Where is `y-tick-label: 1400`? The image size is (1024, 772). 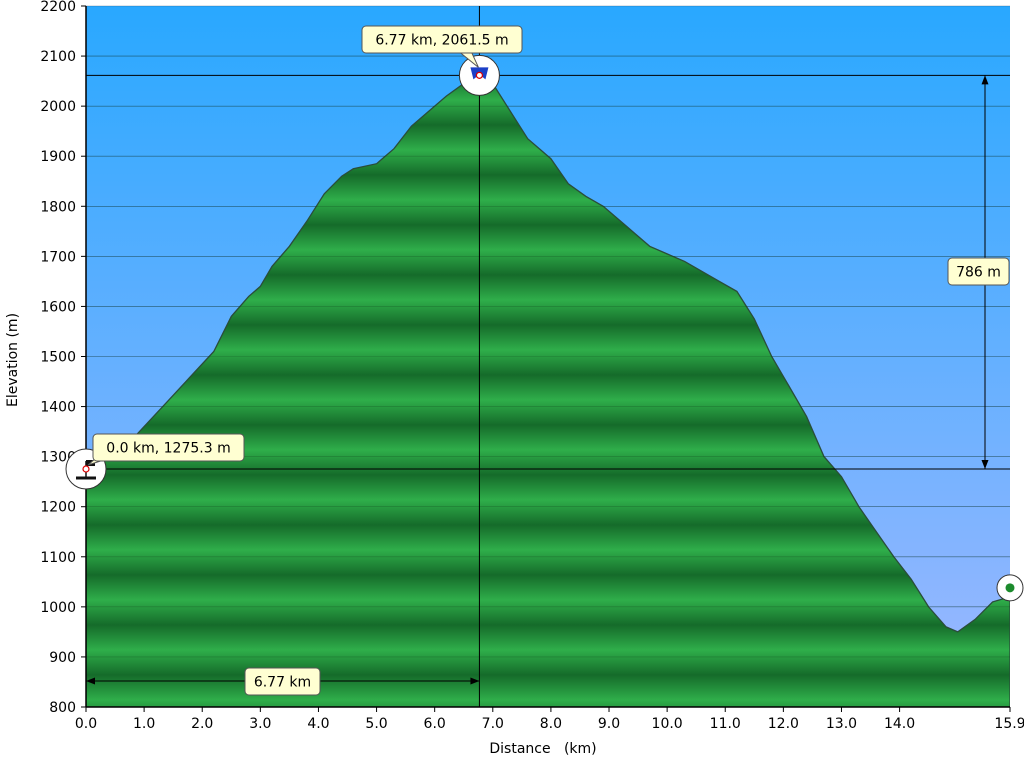
y-tick-label: 1400 is located at coordinates (58, 408).